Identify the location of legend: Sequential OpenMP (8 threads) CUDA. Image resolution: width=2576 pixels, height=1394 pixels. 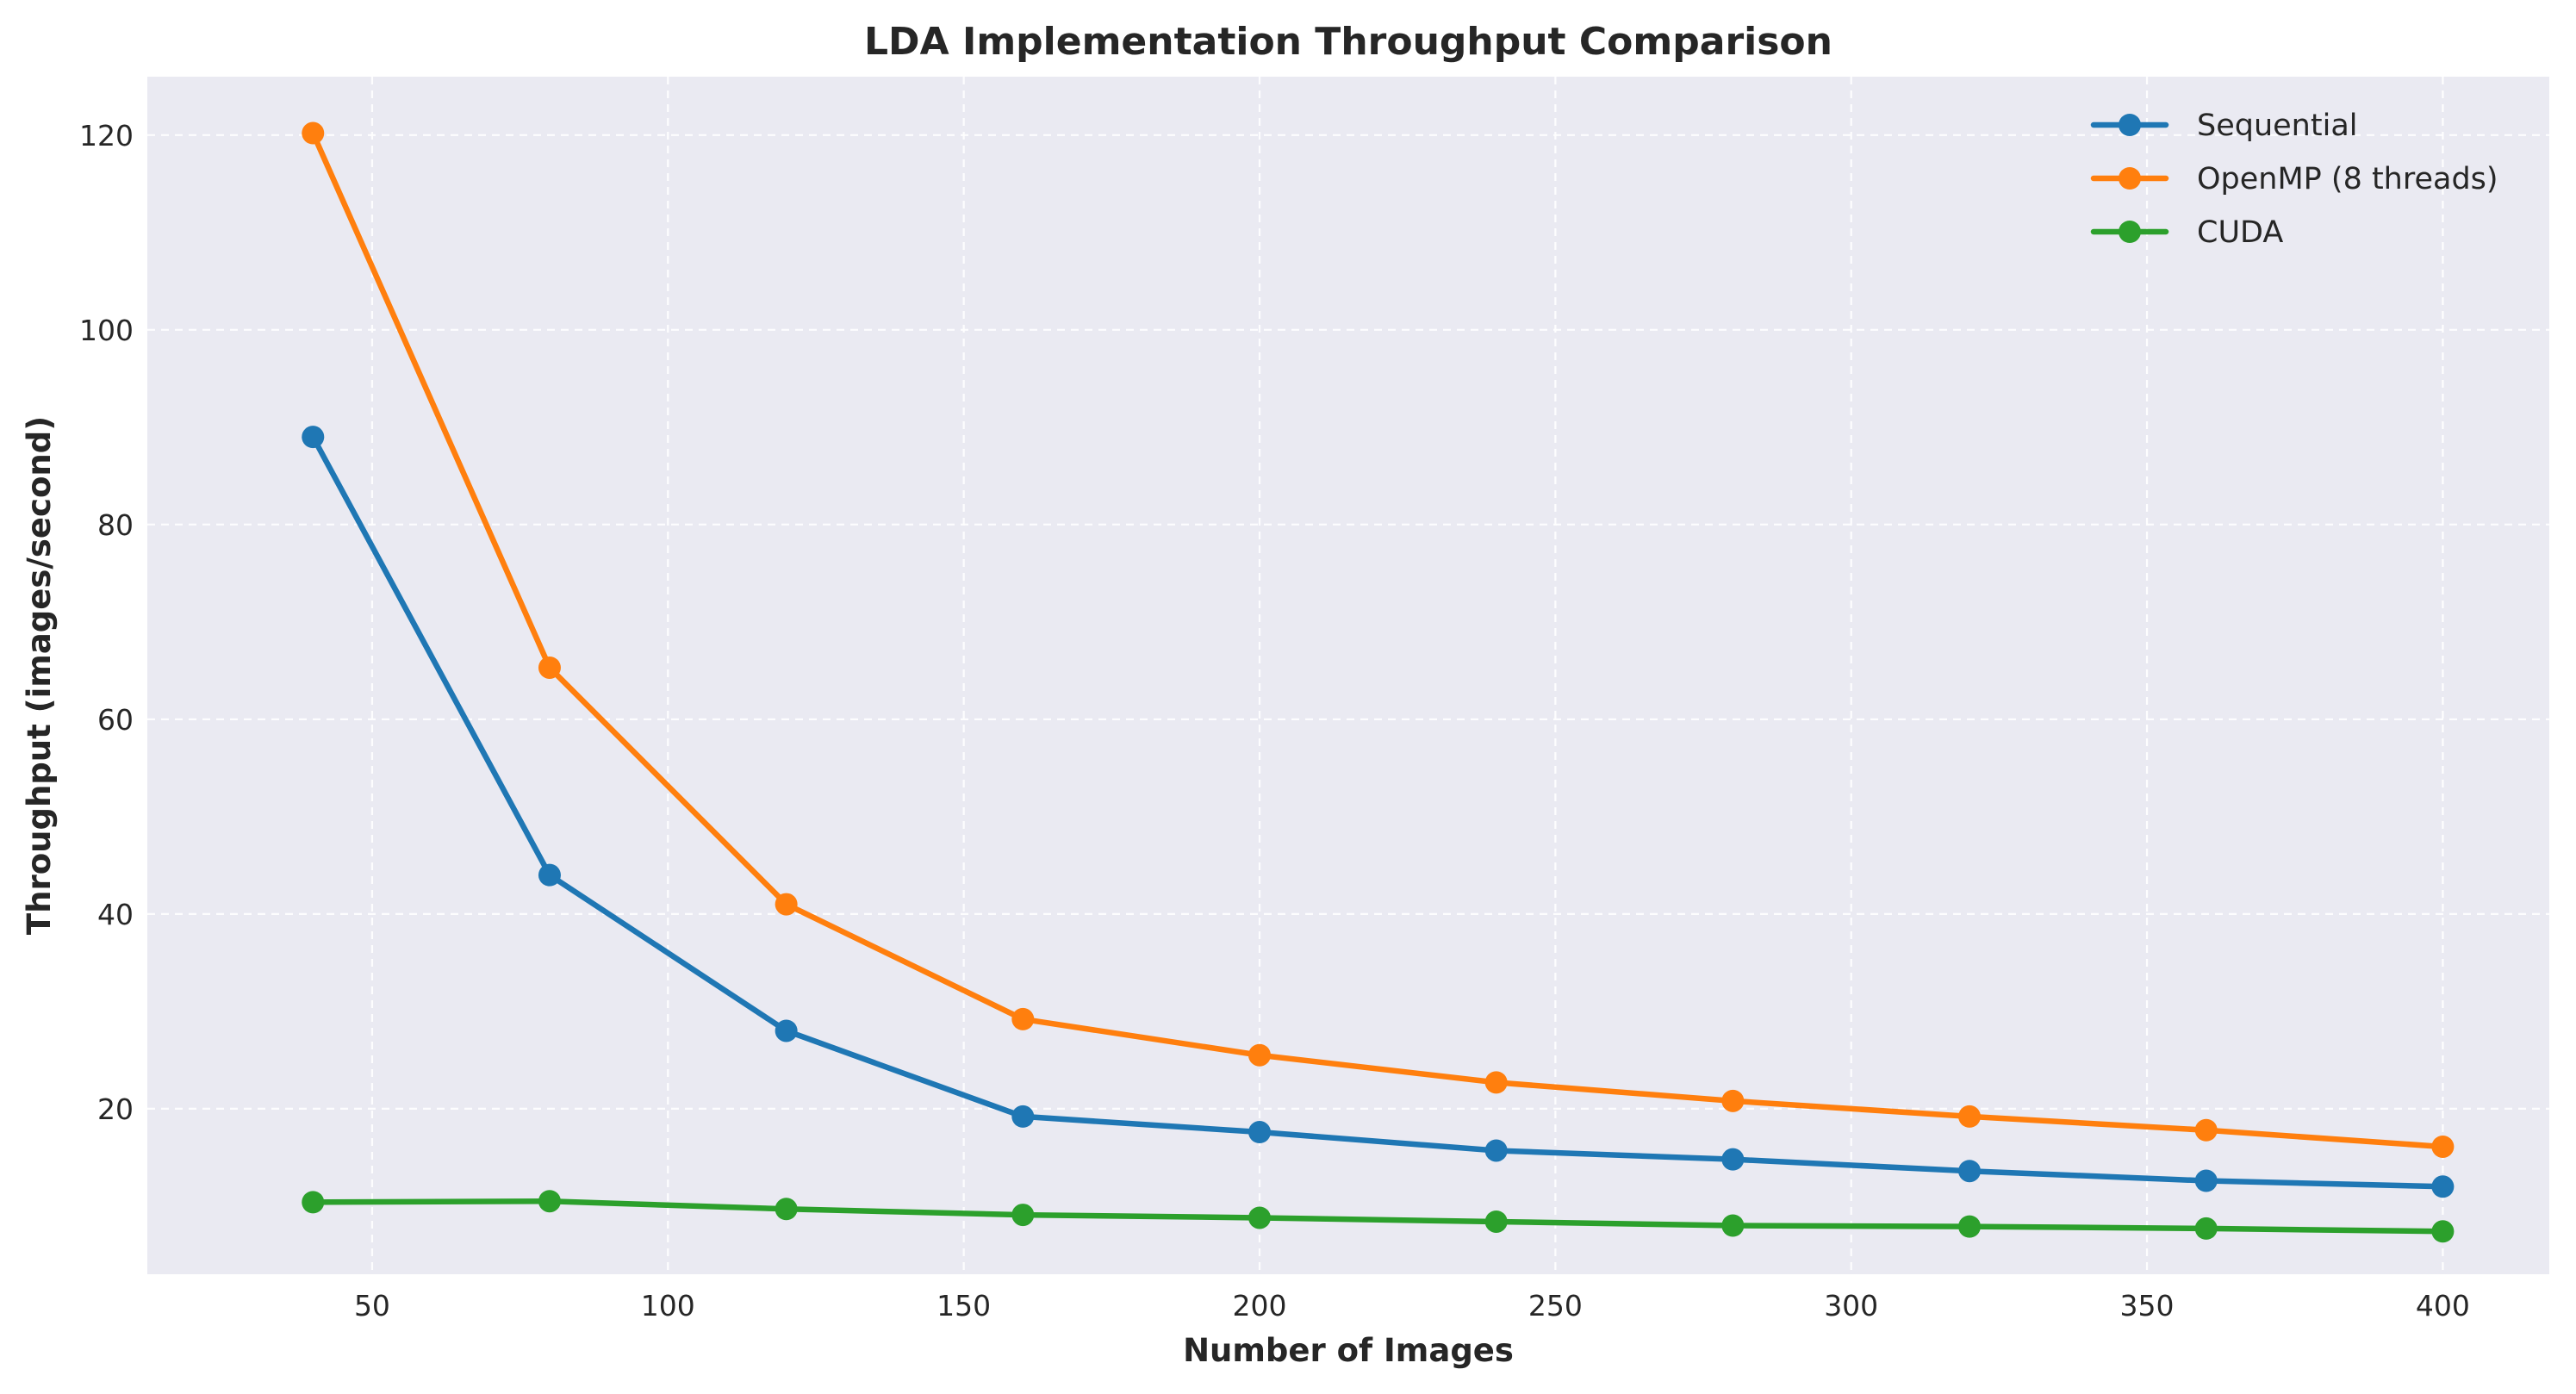
(2294, 179).